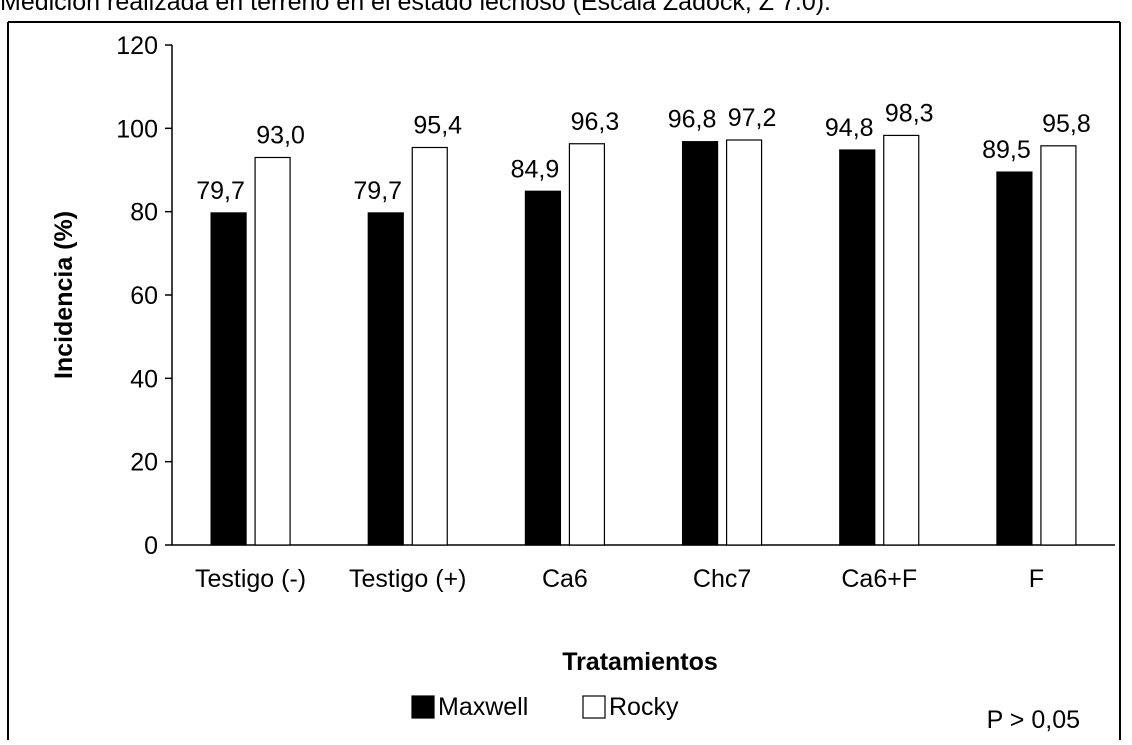  Describe the element at coordinates (137, 46) in the screenshot. I see `y-tick-label: 120` at that location.